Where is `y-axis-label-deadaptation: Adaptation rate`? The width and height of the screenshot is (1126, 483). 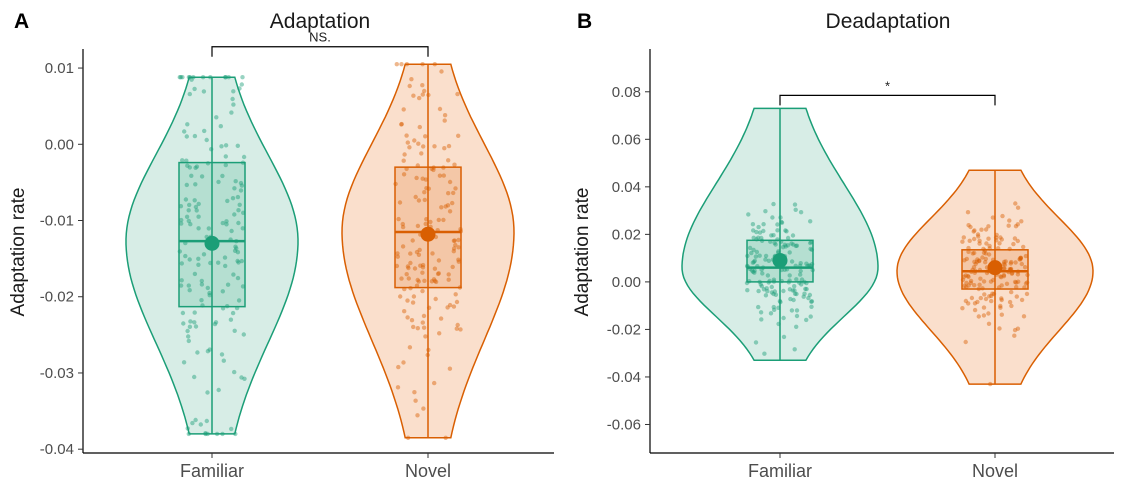 y-axis-label-deadaptation: Adaptation rate is located at coordinates (582, 252).